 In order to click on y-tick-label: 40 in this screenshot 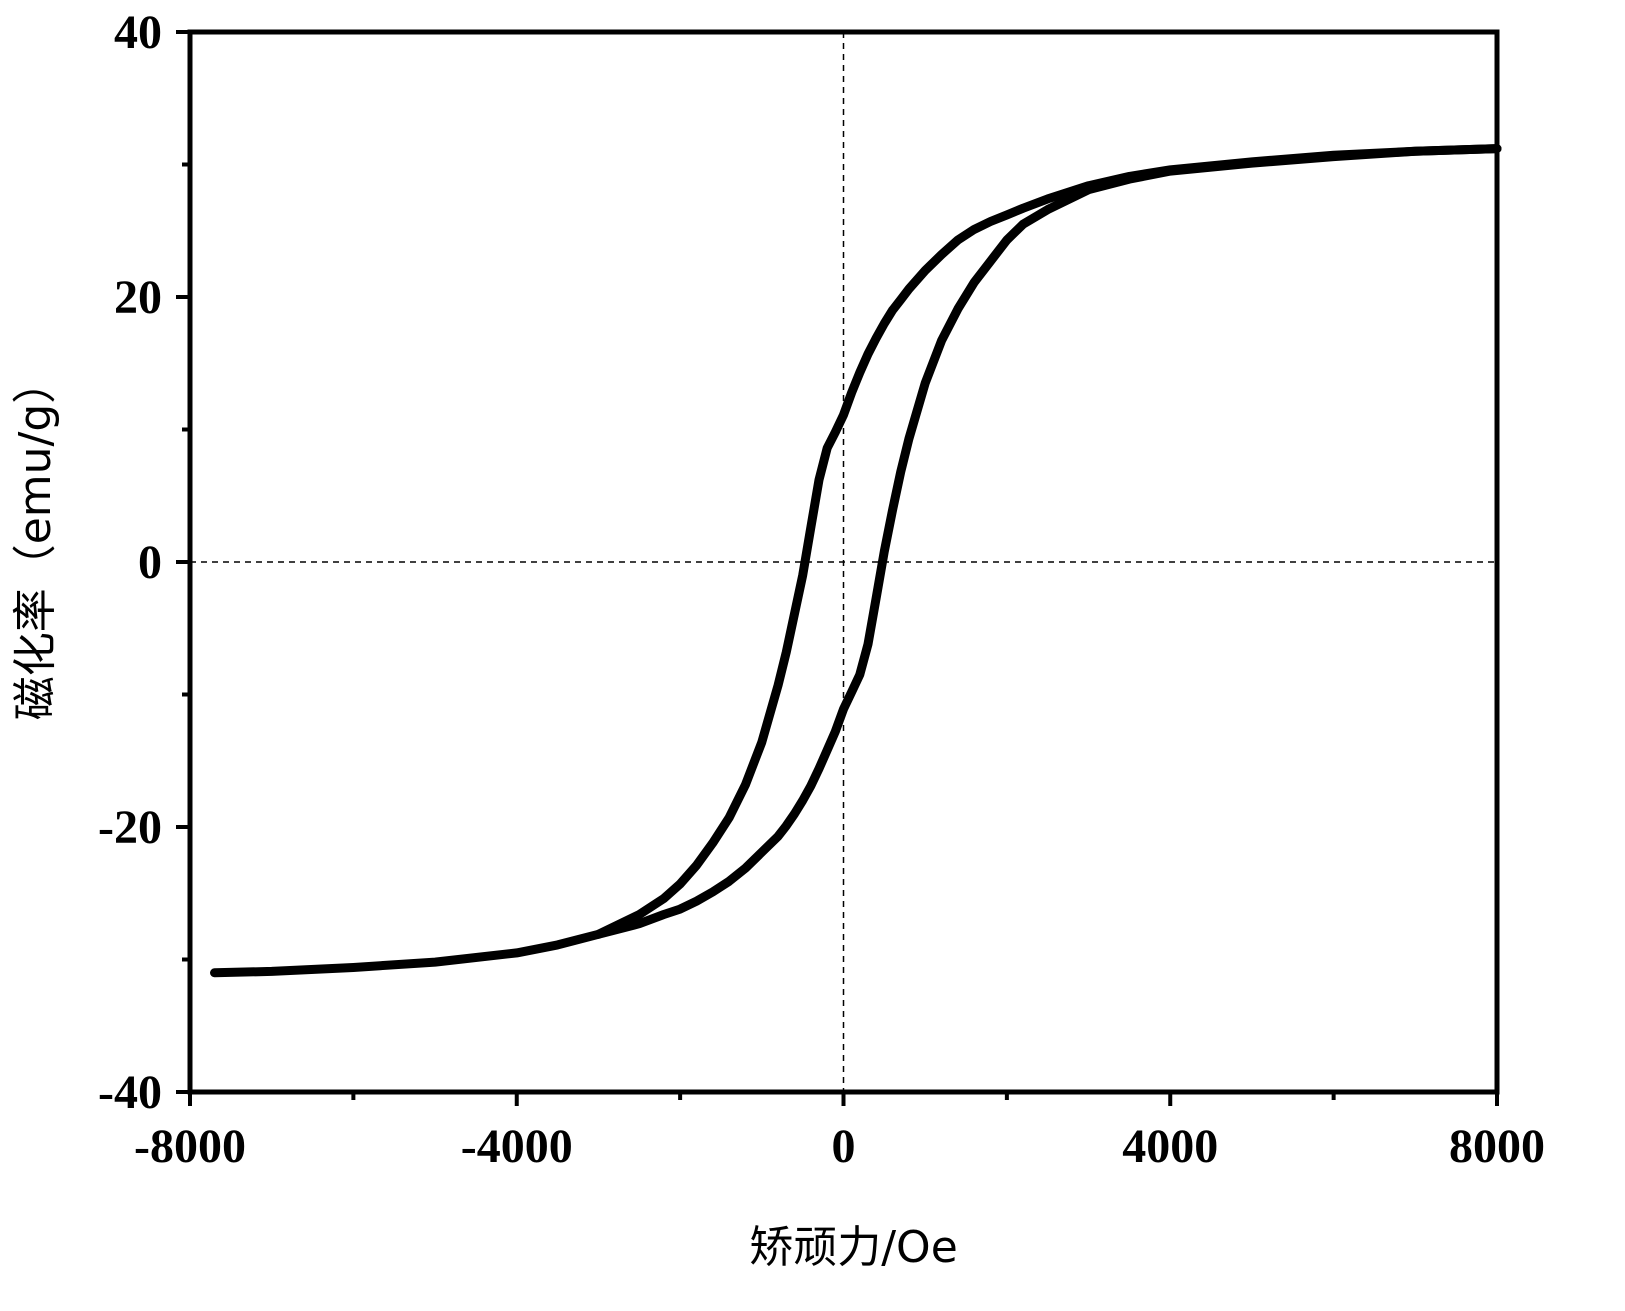, I will do `click(138, 32)`.